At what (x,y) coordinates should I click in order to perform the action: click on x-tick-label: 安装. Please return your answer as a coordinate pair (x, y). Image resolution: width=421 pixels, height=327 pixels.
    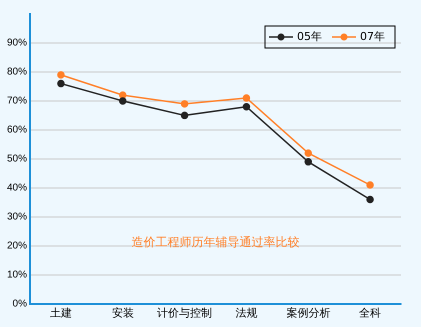
    Looking at the image, I should click on (123, 313).